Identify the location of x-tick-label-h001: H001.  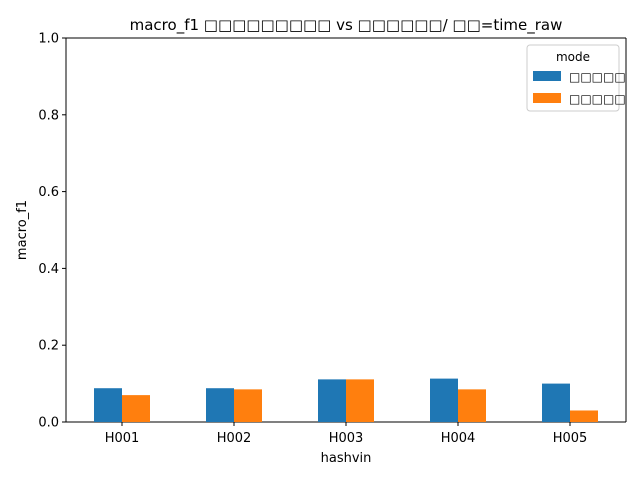
(122, 438).